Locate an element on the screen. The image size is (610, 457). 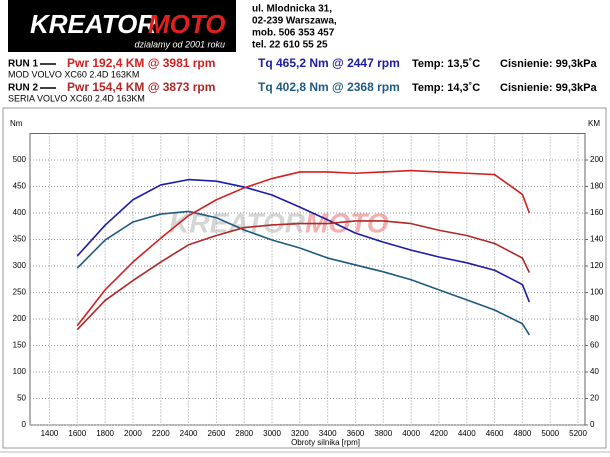
x-tick-label: 4400 is located at coordinates (467, 433).